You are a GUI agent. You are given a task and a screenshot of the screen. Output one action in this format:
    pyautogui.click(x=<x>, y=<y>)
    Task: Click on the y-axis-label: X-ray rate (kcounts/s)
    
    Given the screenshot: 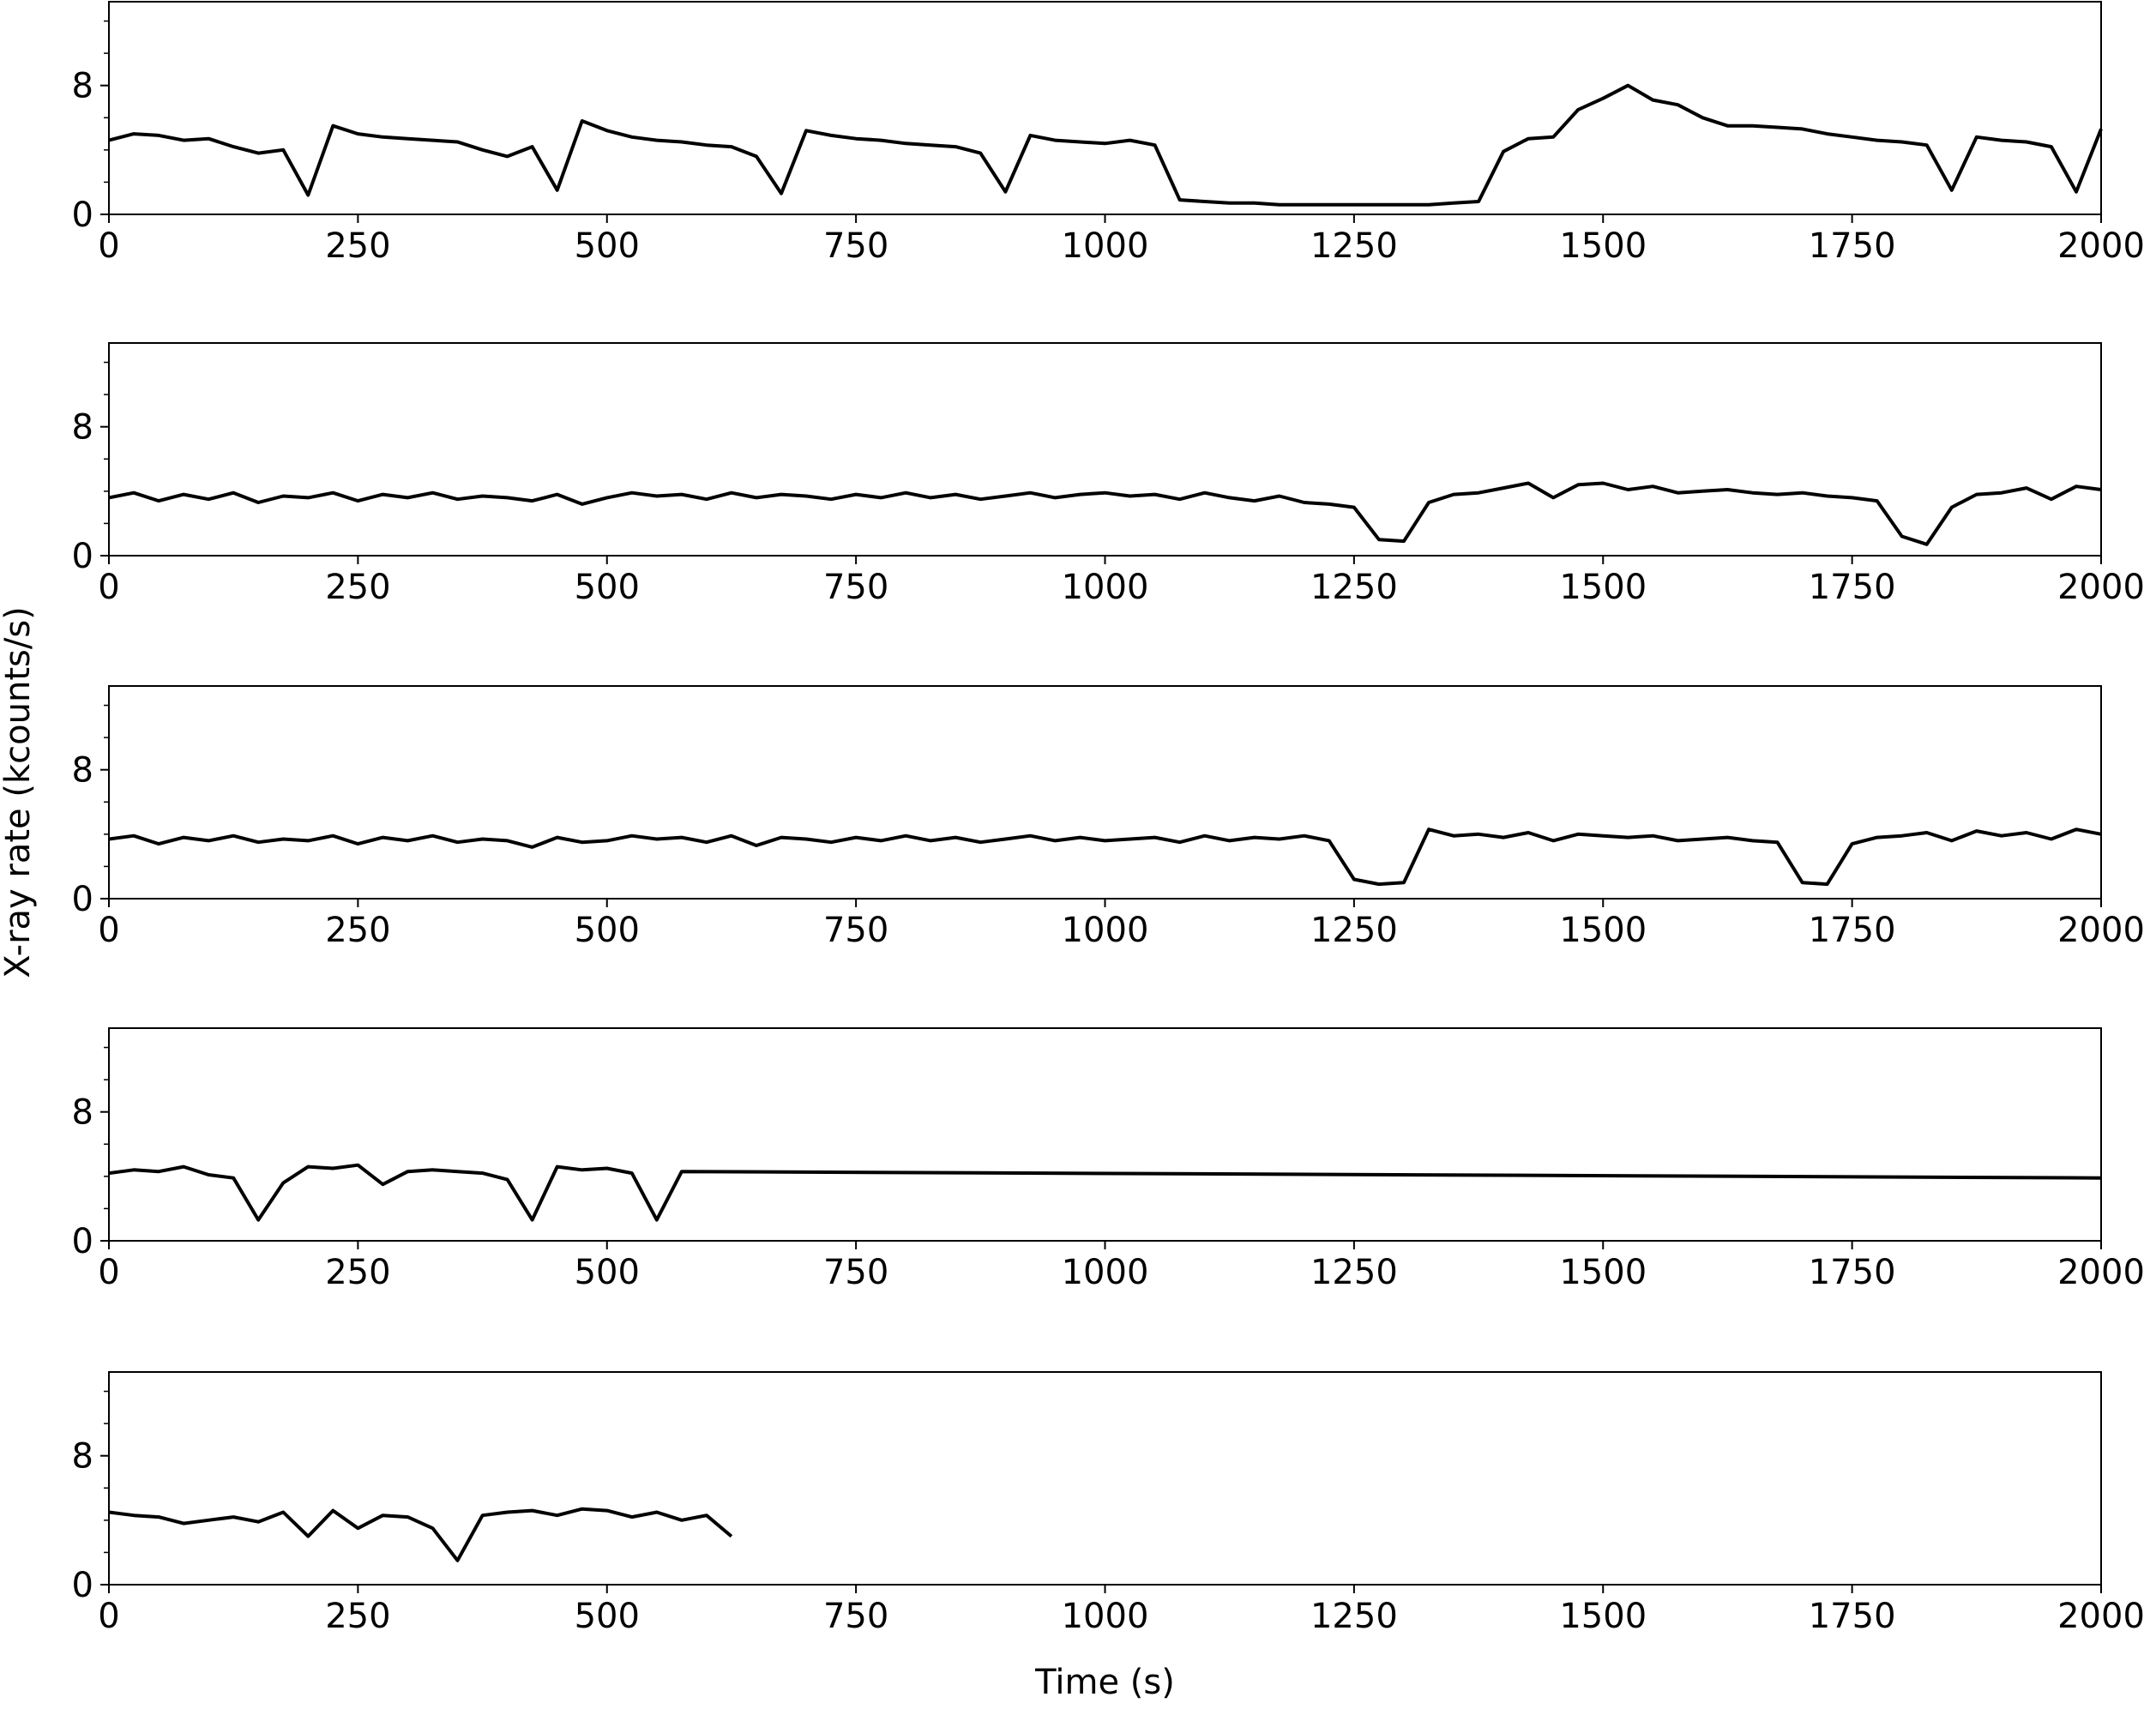 What is the action you would take?
    pyautogui.click(x=19, y=792)
    